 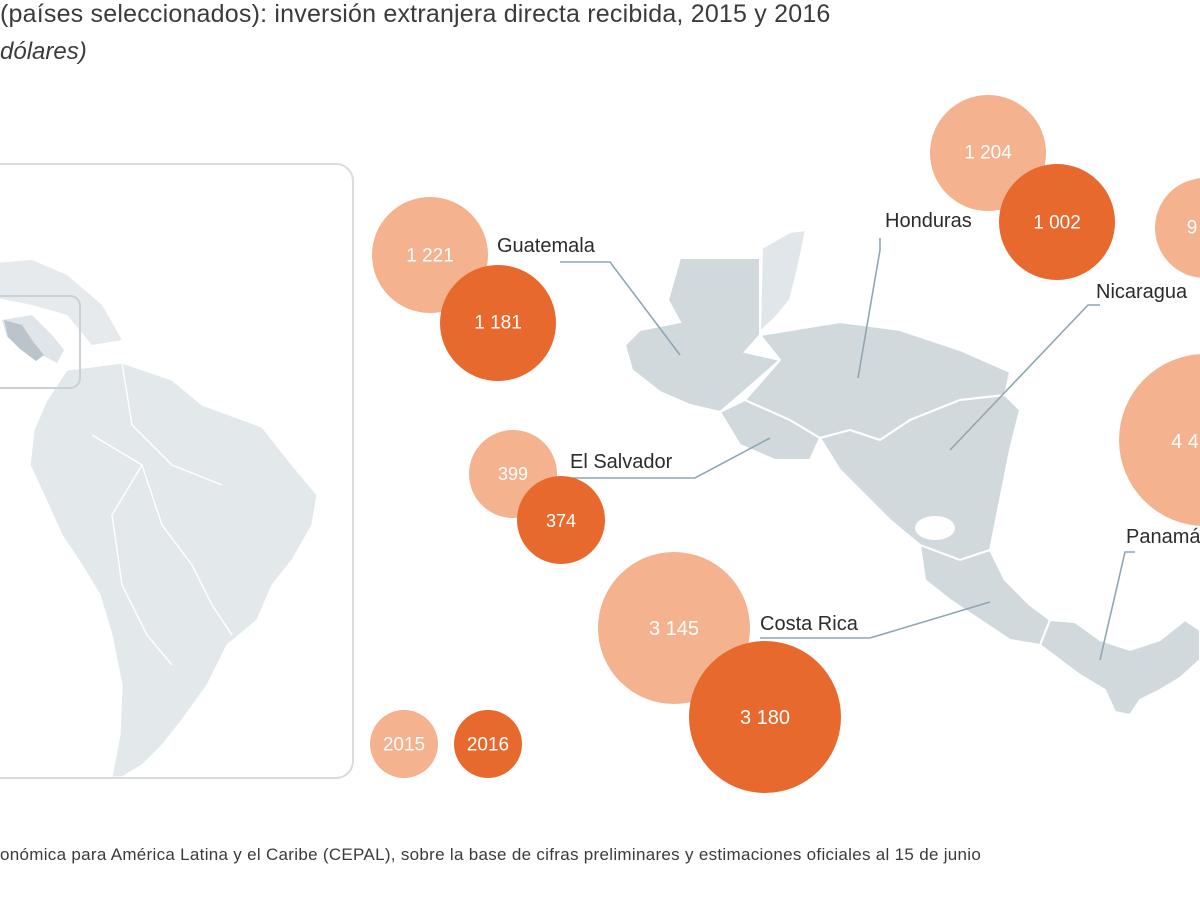 What do you see at coordinates (1142, 292) in the screenshot?
I see `country-label-nicaragua: Nicaragua` at bounding box center [1142, 292].